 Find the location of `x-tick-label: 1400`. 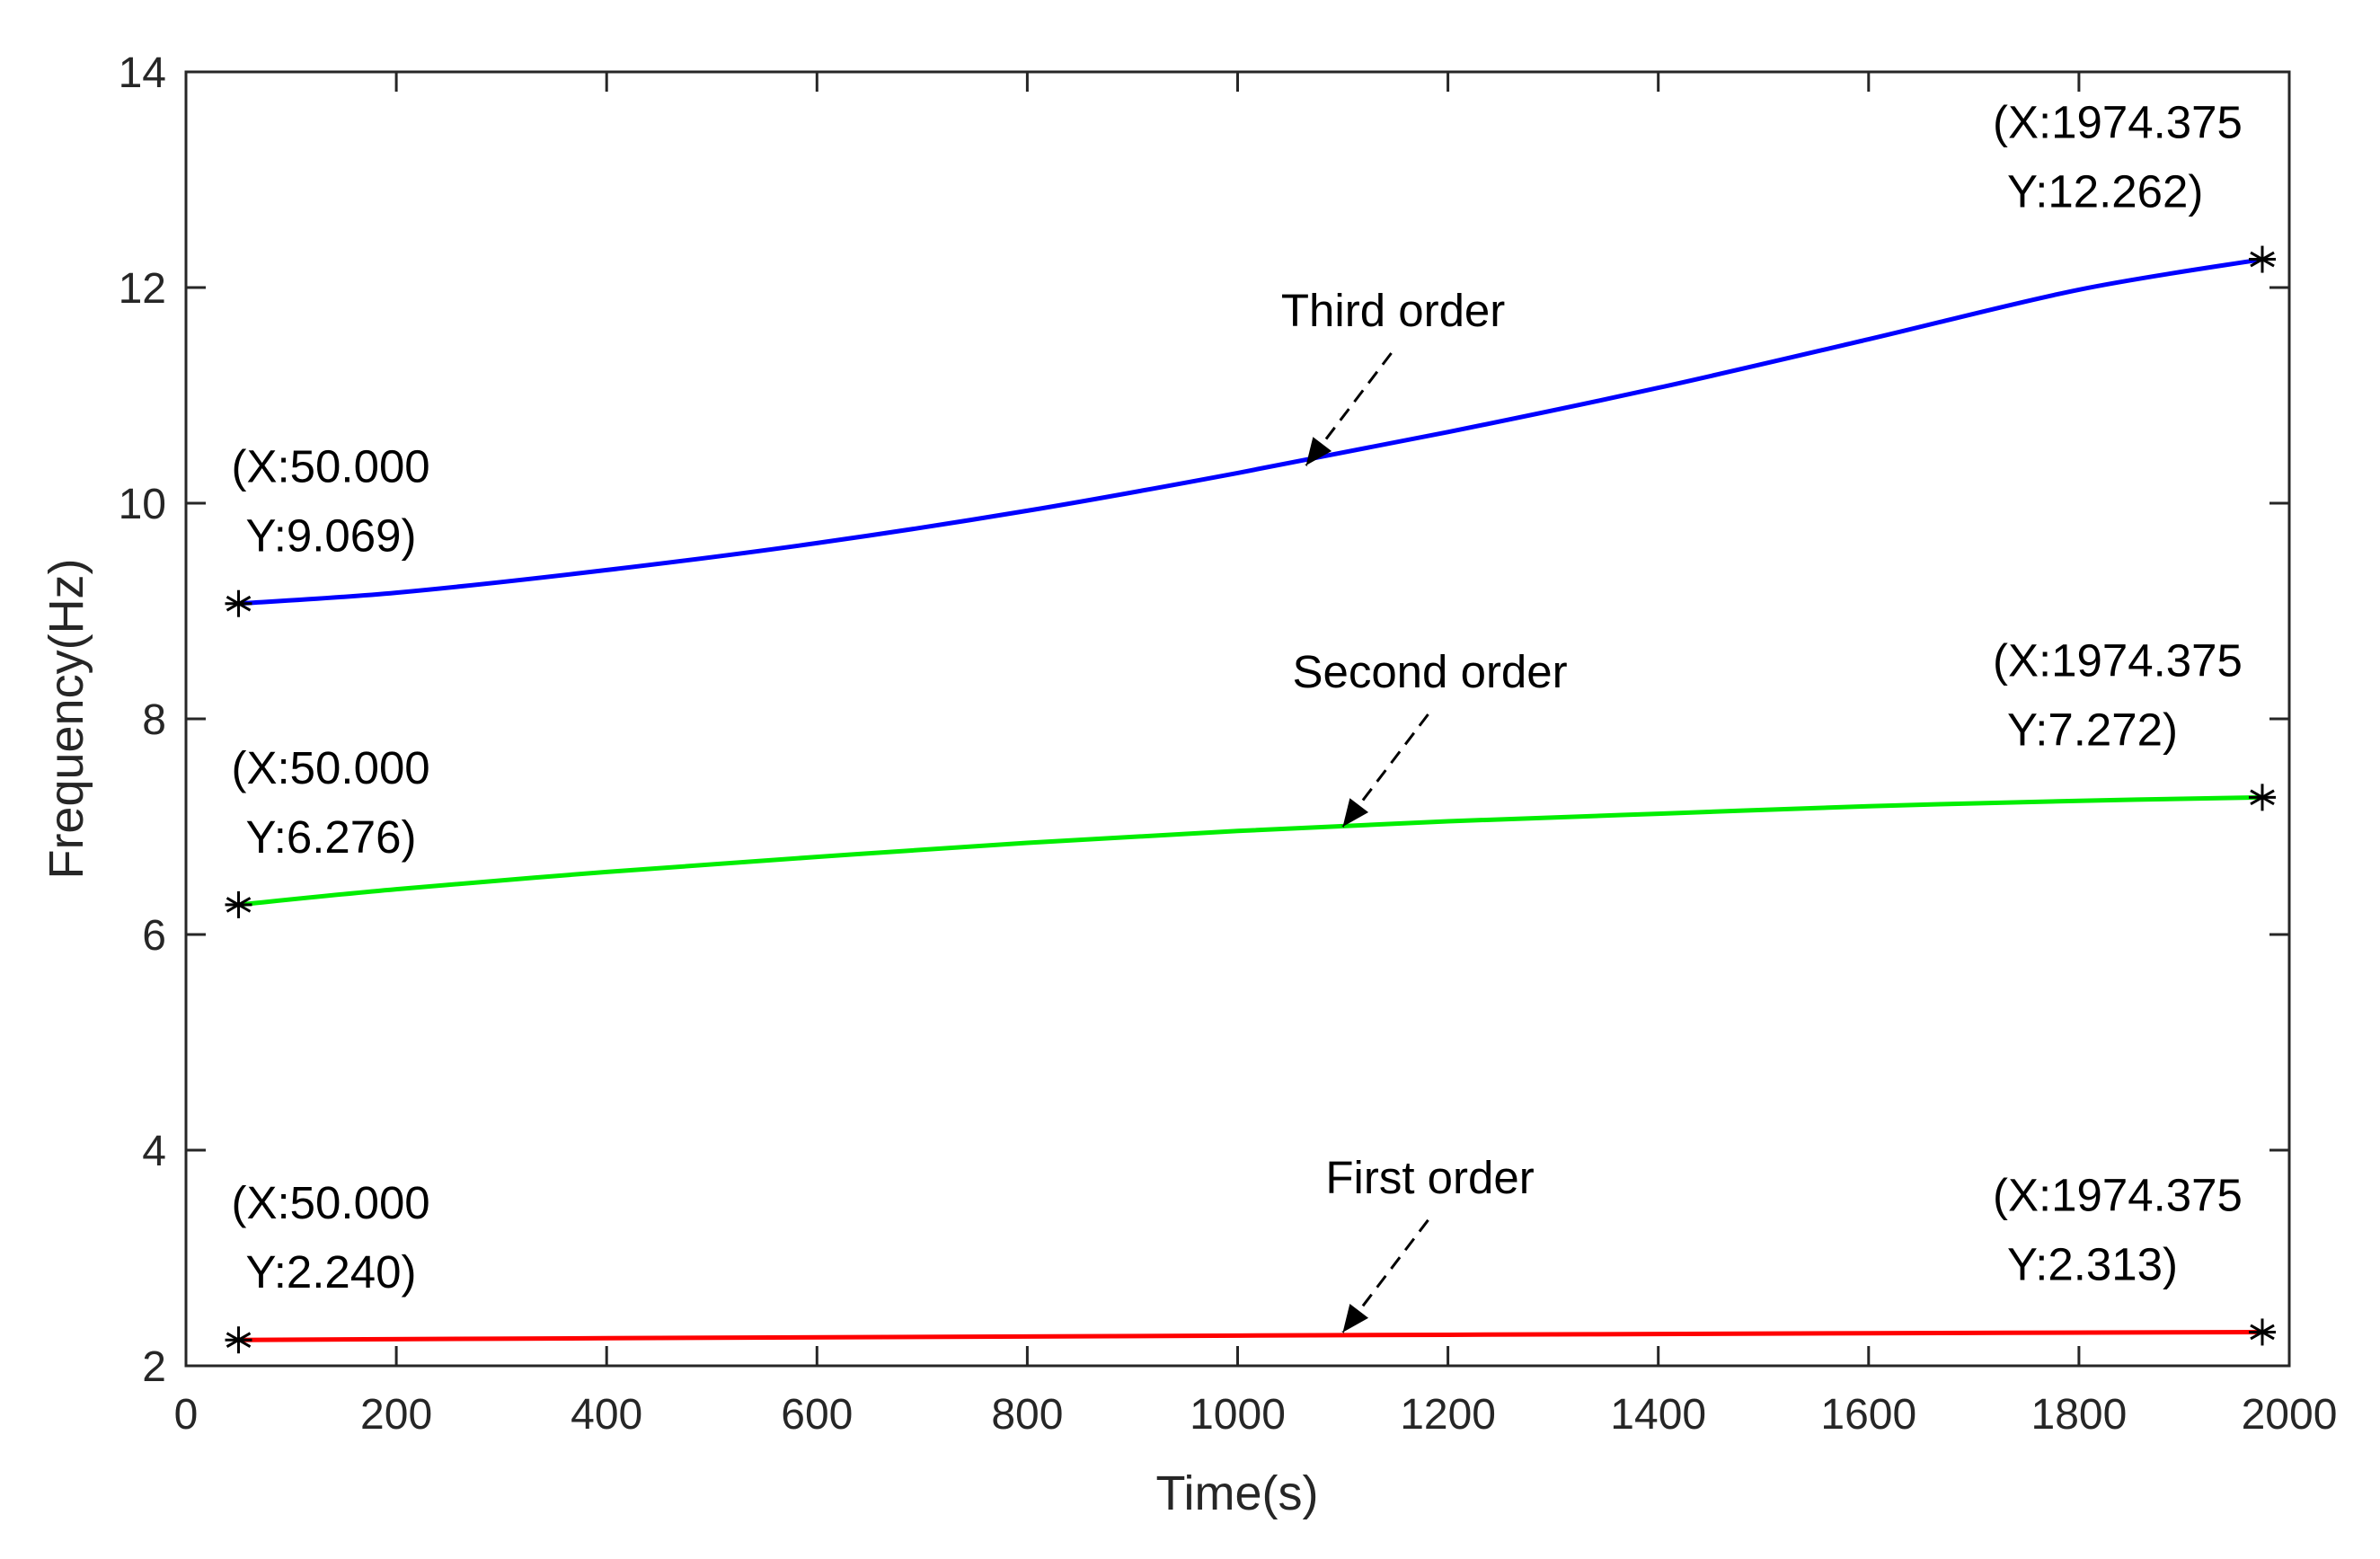

x-tick-label: 1400 is located at coordinates (1658, 1415).